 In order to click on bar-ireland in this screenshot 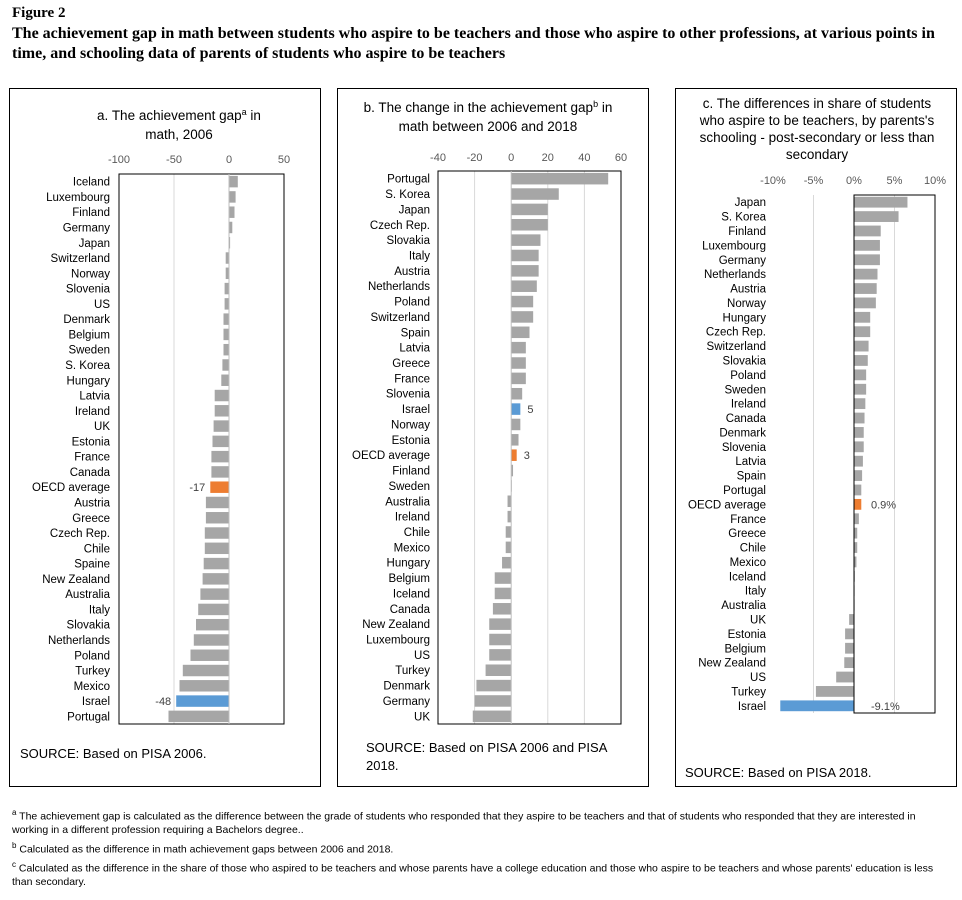, I will do `click(221, 411)`.